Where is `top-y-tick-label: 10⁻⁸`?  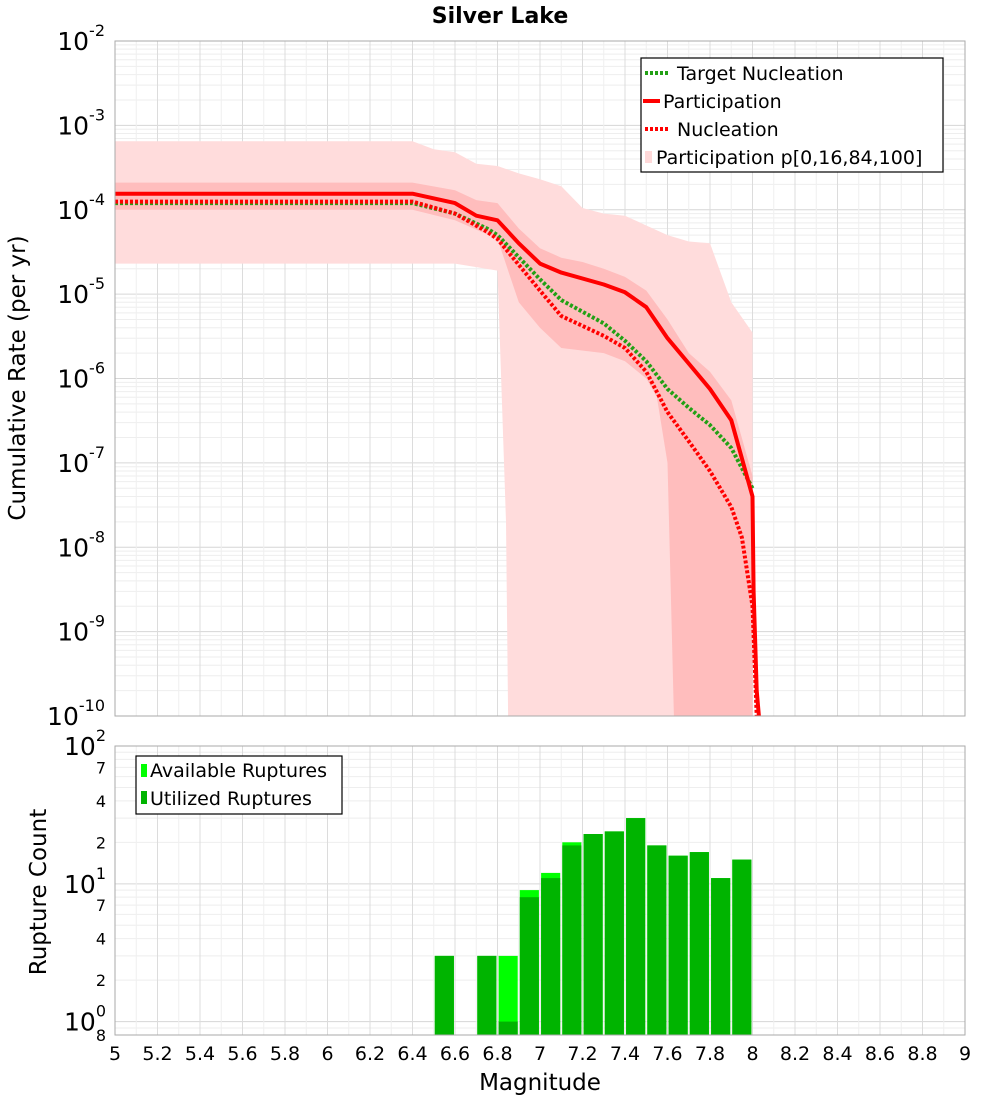 top-y-tick-label: 10⁻⁸ is located at coordinates (81, 544).